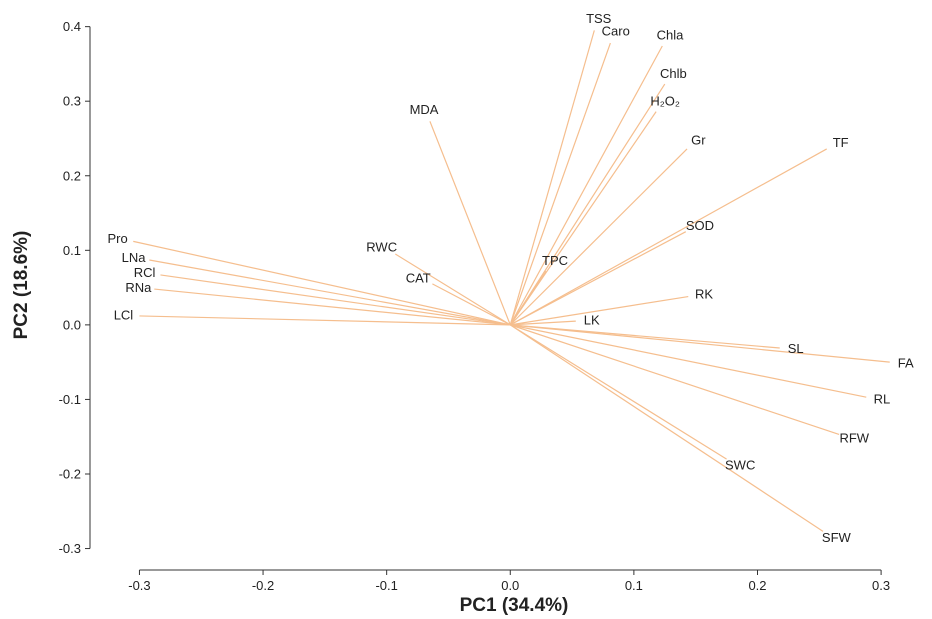  I want to click on variable-label-rwc: RWC, so click(381, 247).